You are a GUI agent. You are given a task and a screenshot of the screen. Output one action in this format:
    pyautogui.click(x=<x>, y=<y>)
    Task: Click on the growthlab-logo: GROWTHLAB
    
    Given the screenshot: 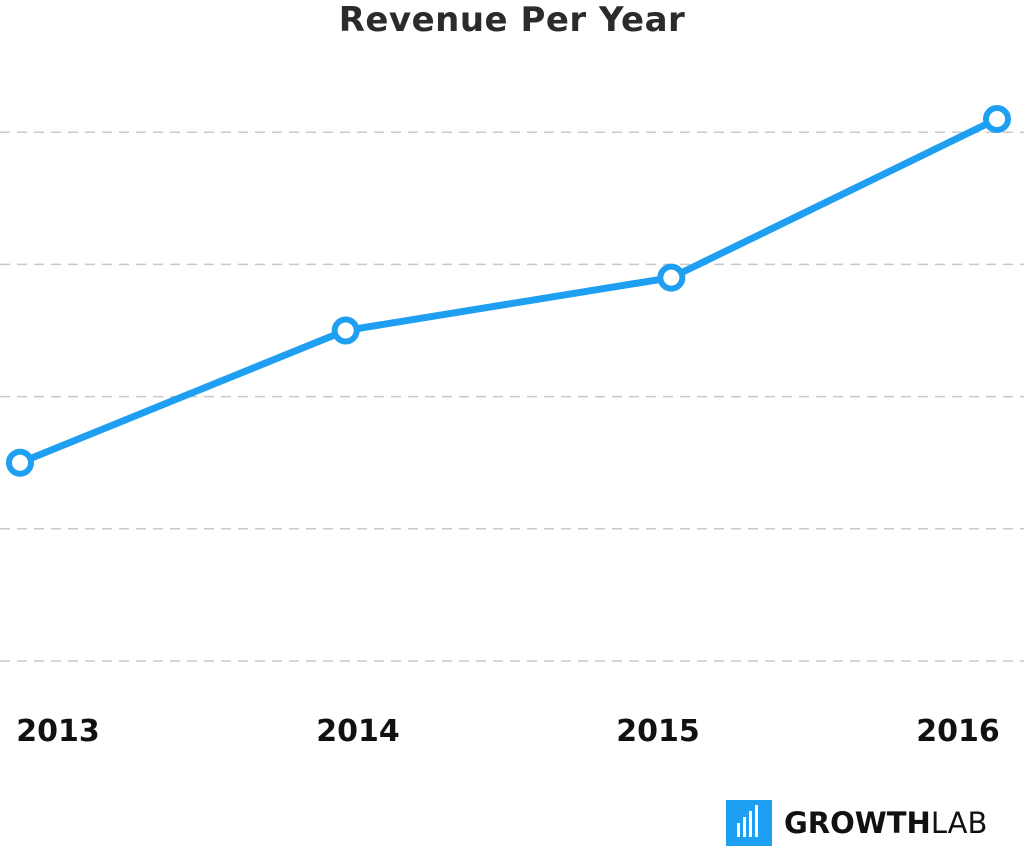 What is the action you would take?
    pyautogui.click(x=856, y=823)
    